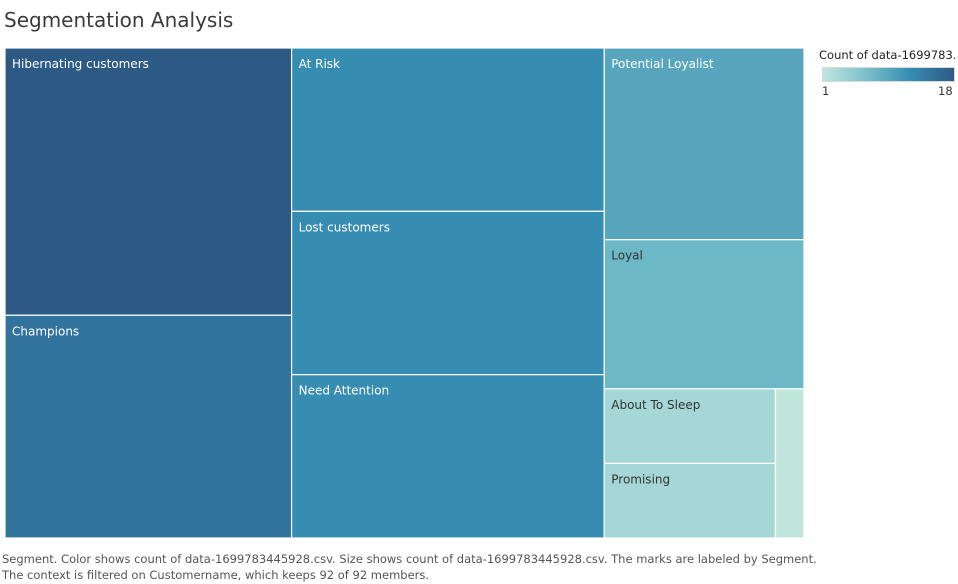 The height and width of the screenshot is (584, 958). I want to click on treemap-cell: Loyal, so click(704, 314).